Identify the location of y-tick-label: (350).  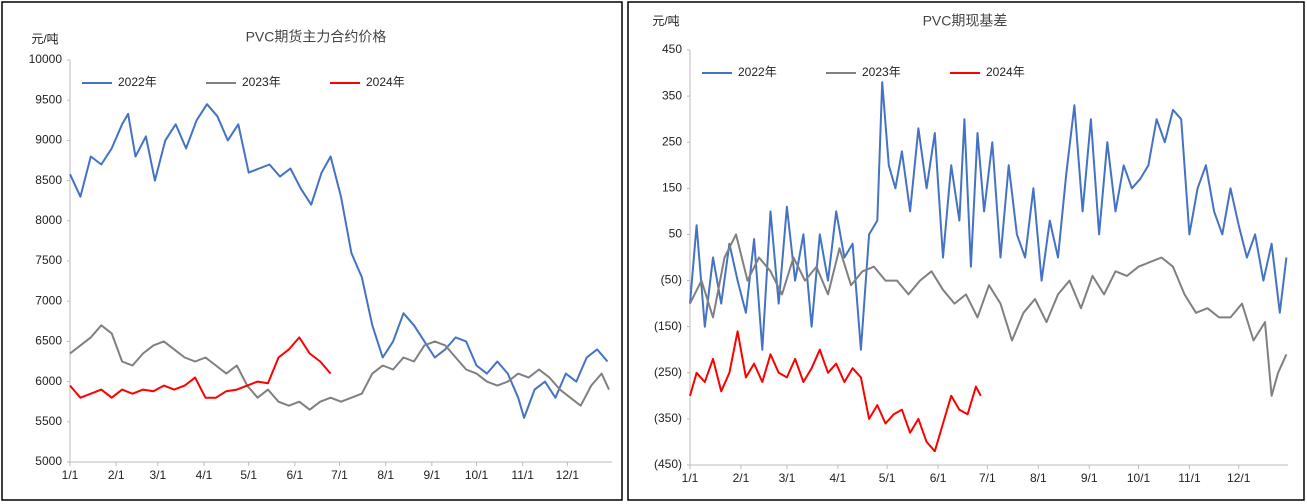
(668, 418).